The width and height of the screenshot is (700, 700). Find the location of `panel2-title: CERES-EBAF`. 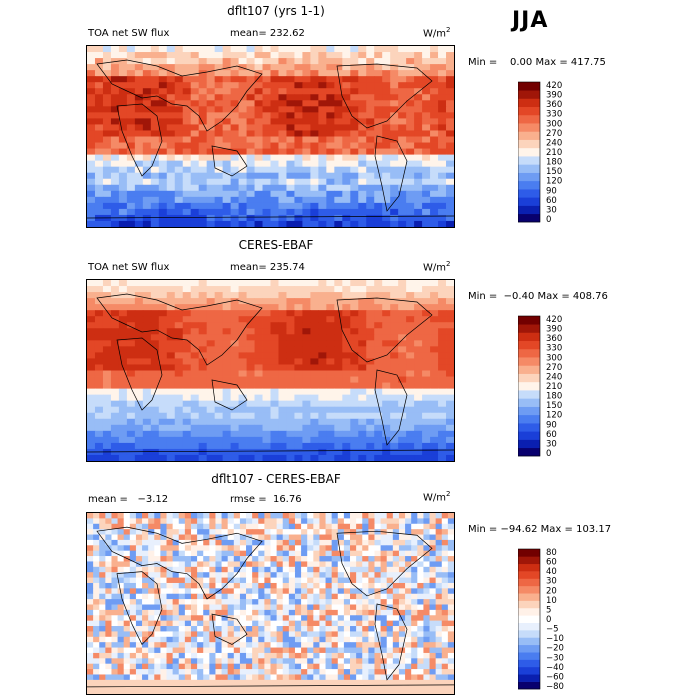

panel2-title: CERES-EBAF is located at coordinates (276, 245).